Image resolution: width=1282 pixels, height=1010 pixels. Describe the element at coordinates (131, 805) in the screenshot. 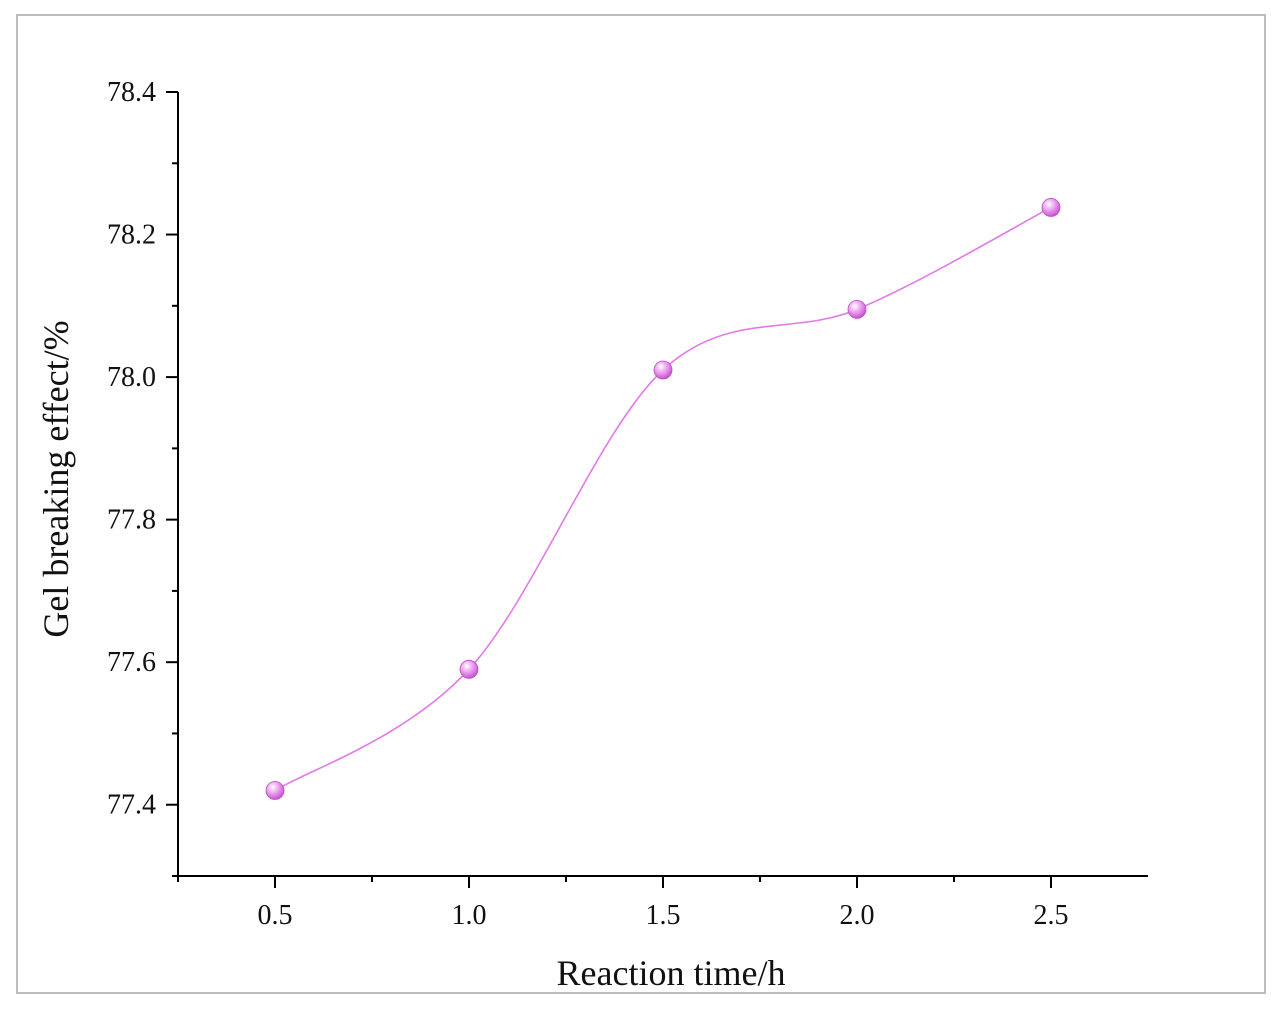

I see `y-tick-label: 77.4` at that location.